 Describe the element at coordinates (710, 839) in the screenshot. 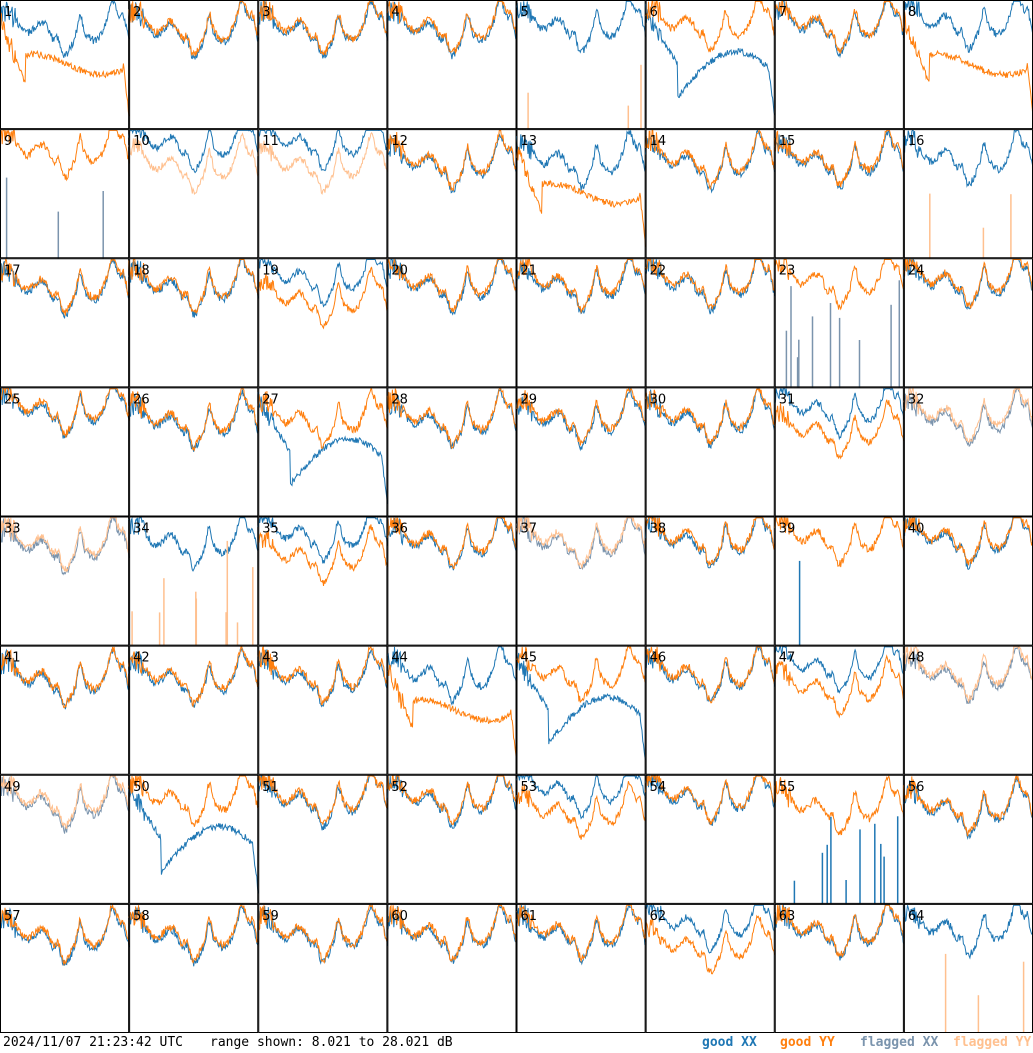

I see `panel-54: 54` at that location.